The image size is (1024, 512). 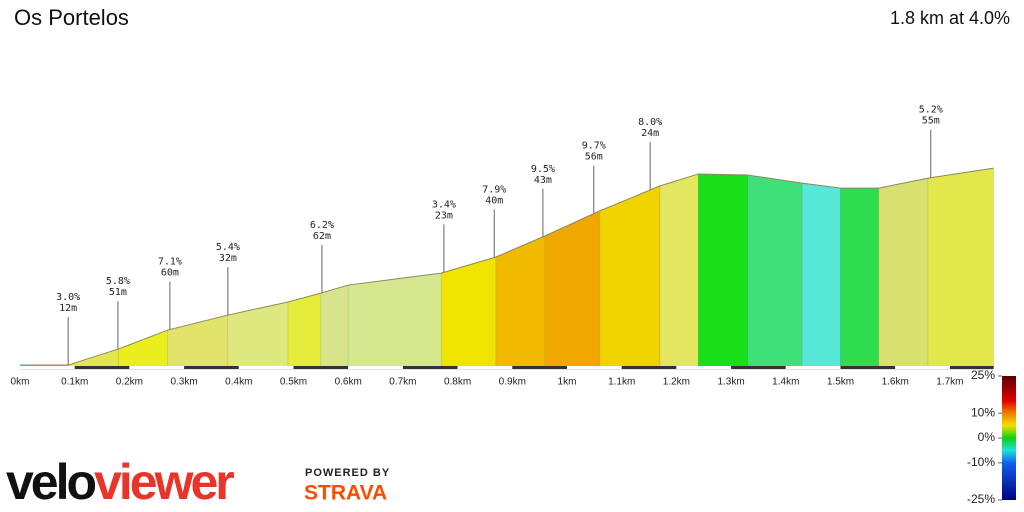 I want to click on colorbar-label: 0%, so click(x=987, y=437).